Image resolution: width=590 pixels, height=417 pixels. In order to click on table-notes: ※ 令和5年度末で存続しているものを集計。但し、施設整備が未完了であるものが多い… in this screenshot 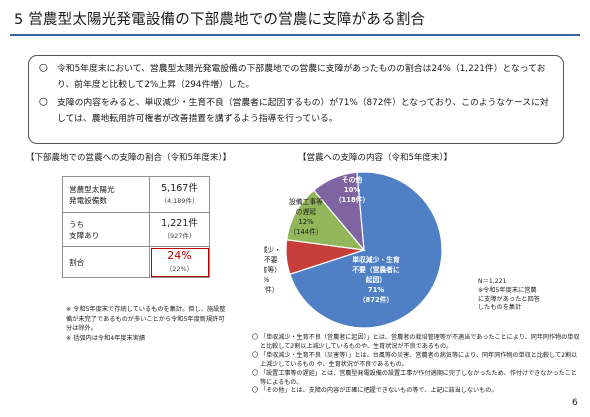, I will do `click(146, 324)`.